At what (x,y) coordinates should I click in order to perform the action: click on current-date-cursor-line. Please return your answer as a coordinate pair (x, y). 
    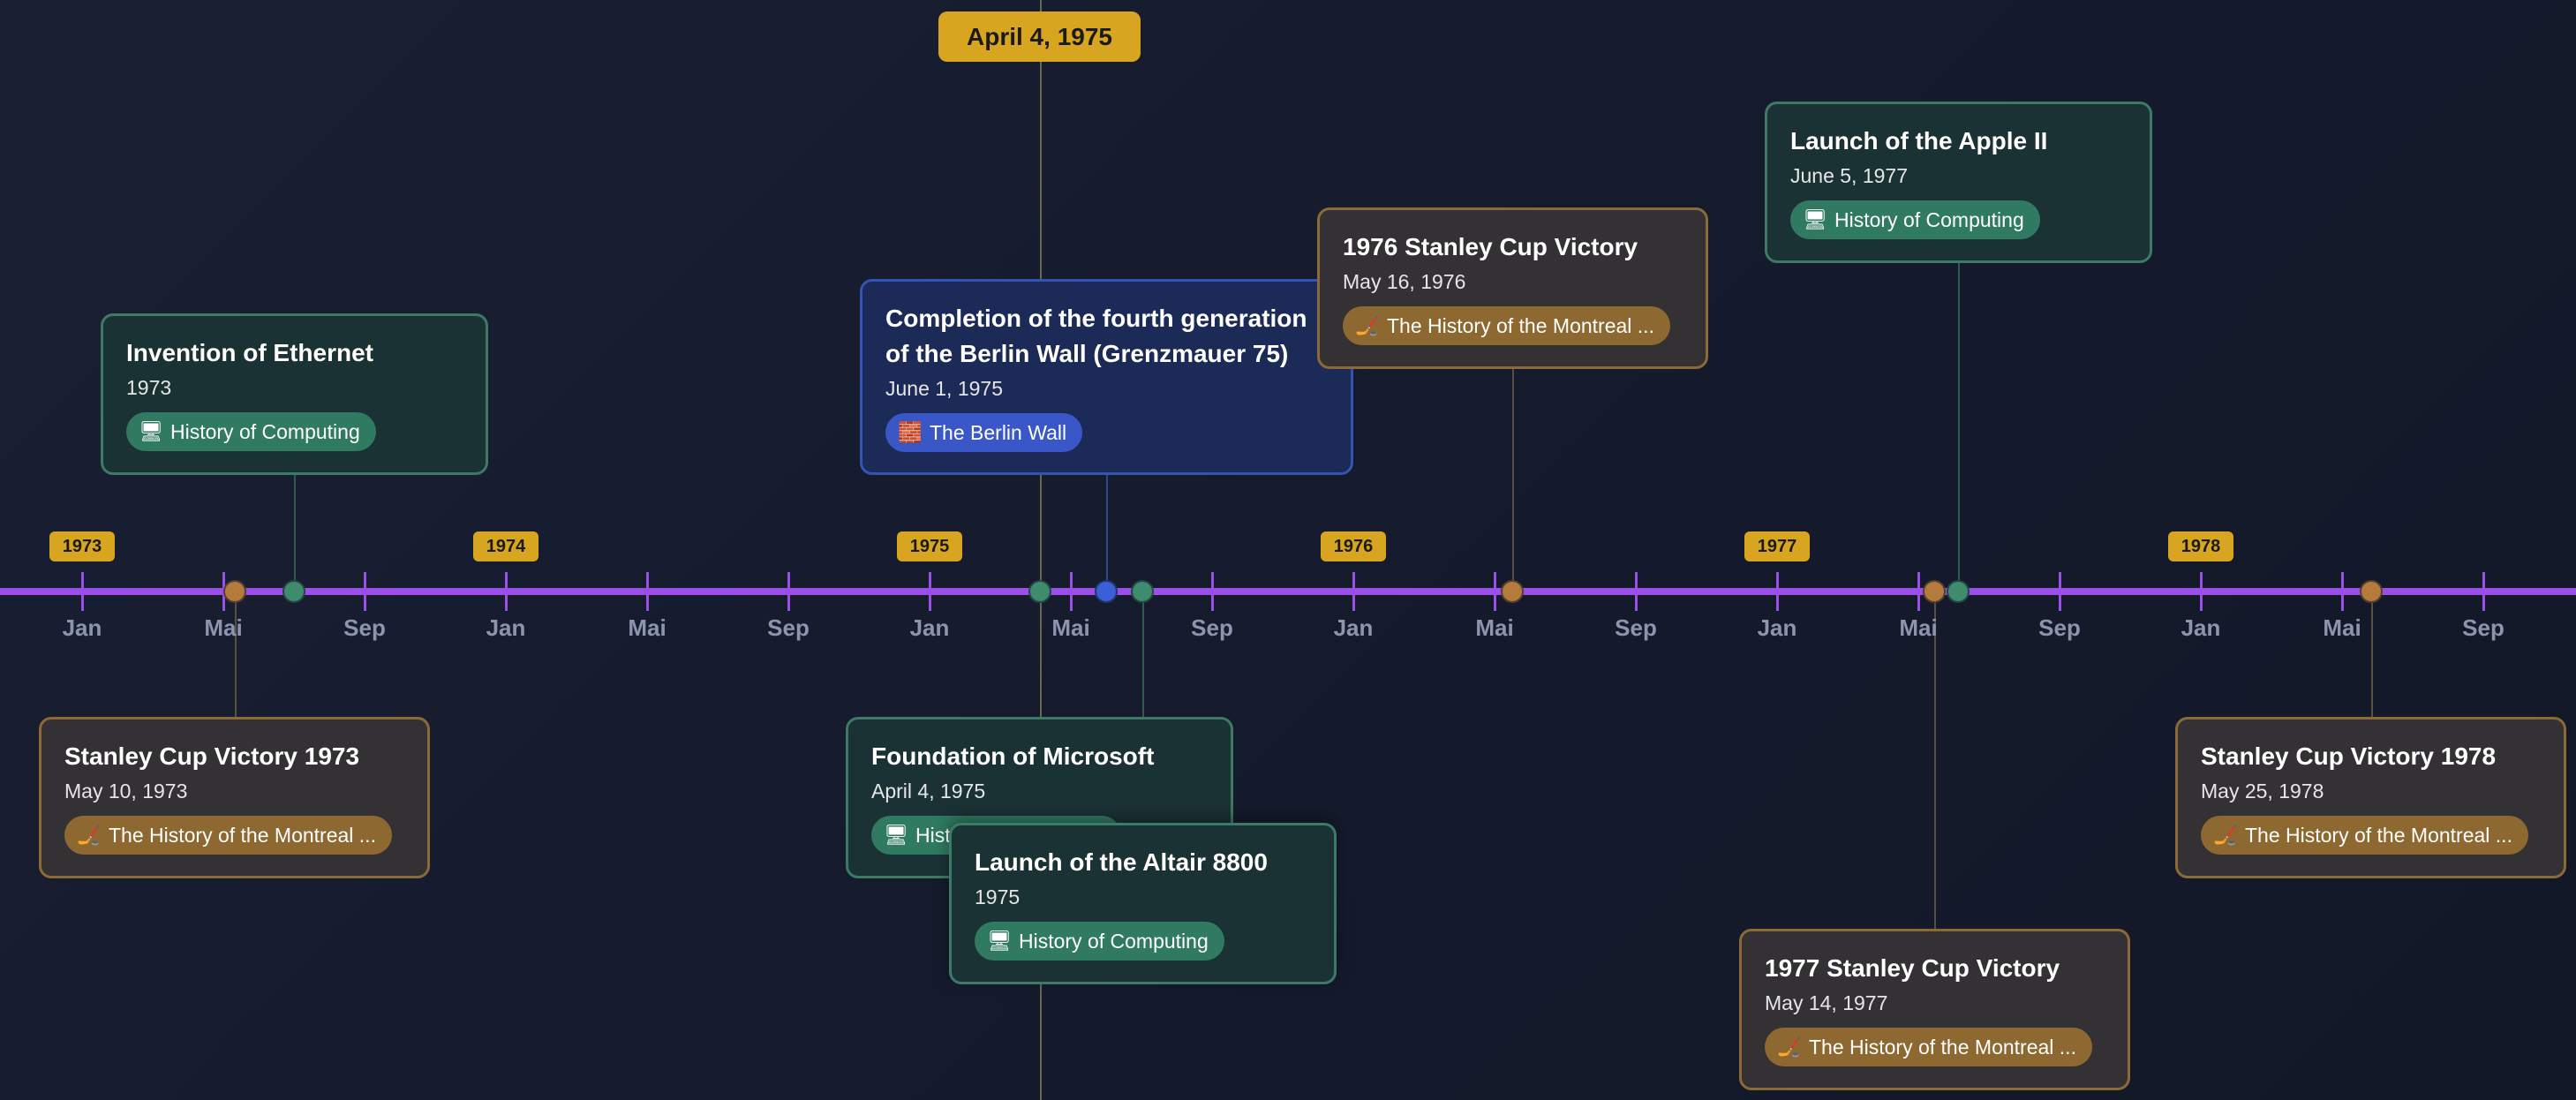
    Looking at the image, I should click on (1041, 550).